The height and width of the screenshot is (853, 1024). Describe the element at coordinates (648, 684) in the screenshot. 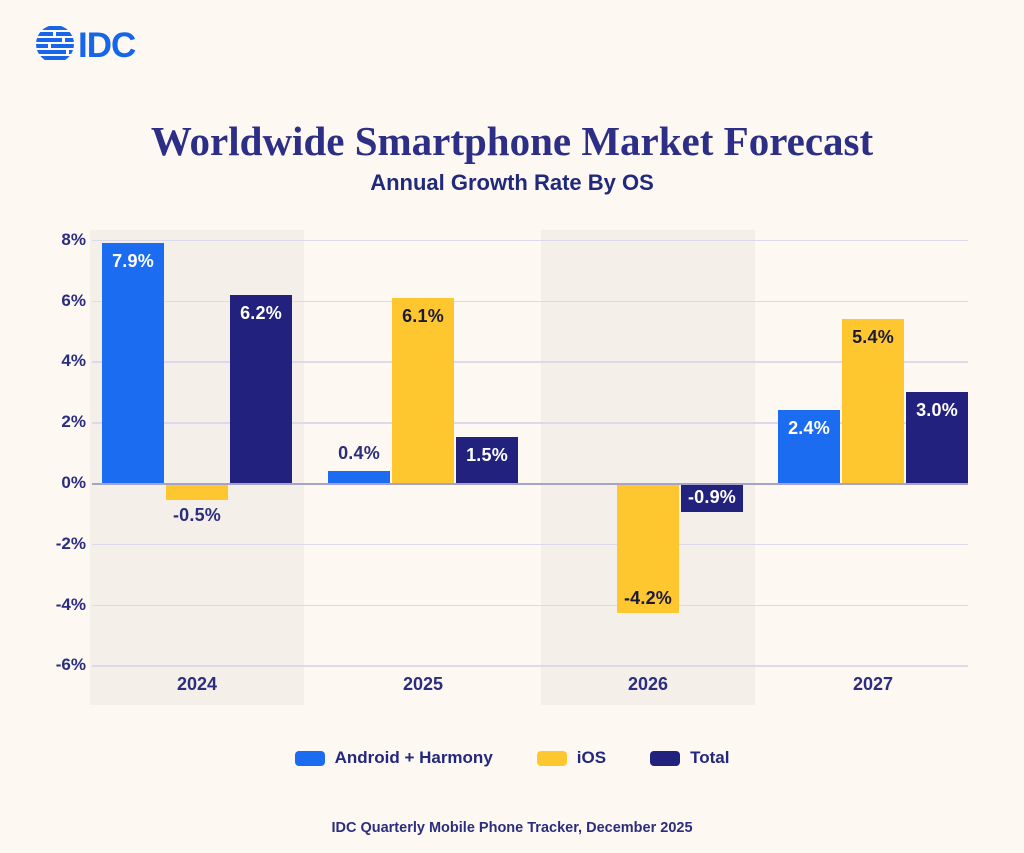

I see `x-axis-tick-label: 2026` at that location.